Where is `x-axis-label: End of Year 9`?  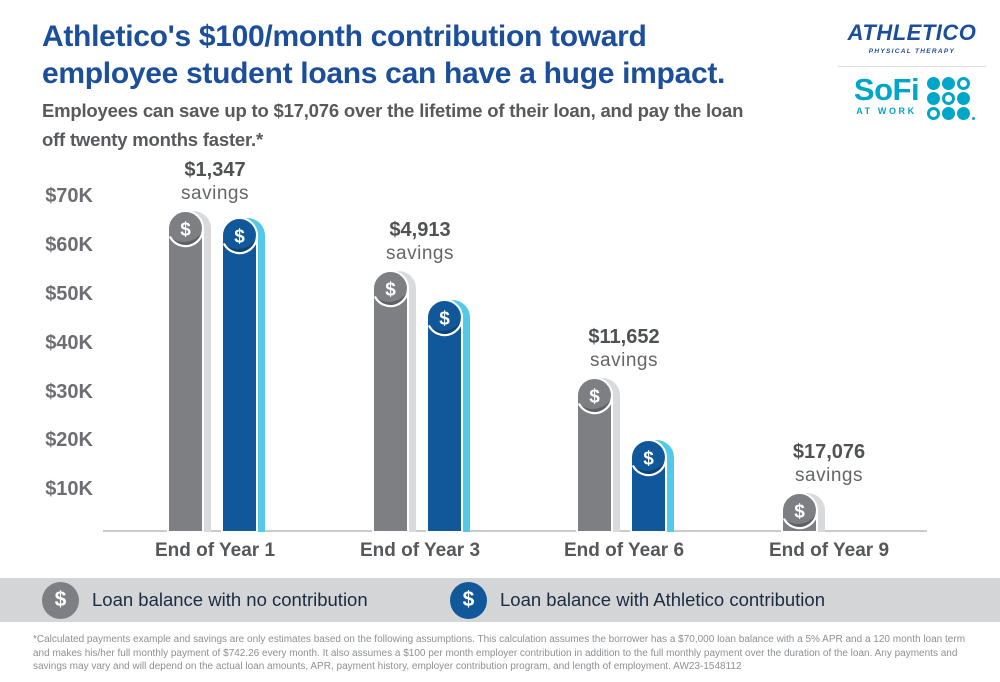
x-axis-label: End of Year 9 is located at coordinates (829, 550).